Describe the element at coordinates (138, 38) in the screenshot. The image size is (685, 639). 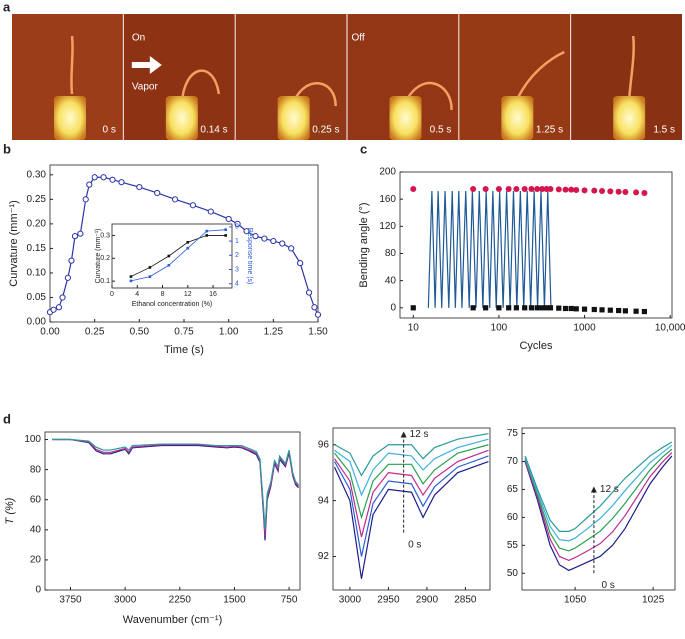
I see `caption: On` at that location.